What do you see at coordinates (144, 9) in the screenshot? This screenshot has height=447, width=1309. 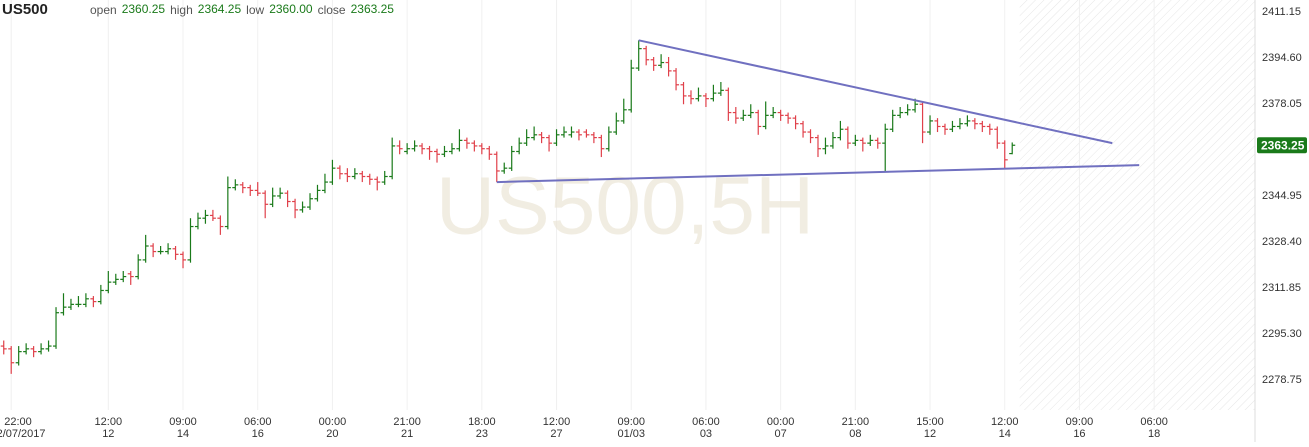 I see `header-field-value: 2360.25` at bounding box center [144, 9].